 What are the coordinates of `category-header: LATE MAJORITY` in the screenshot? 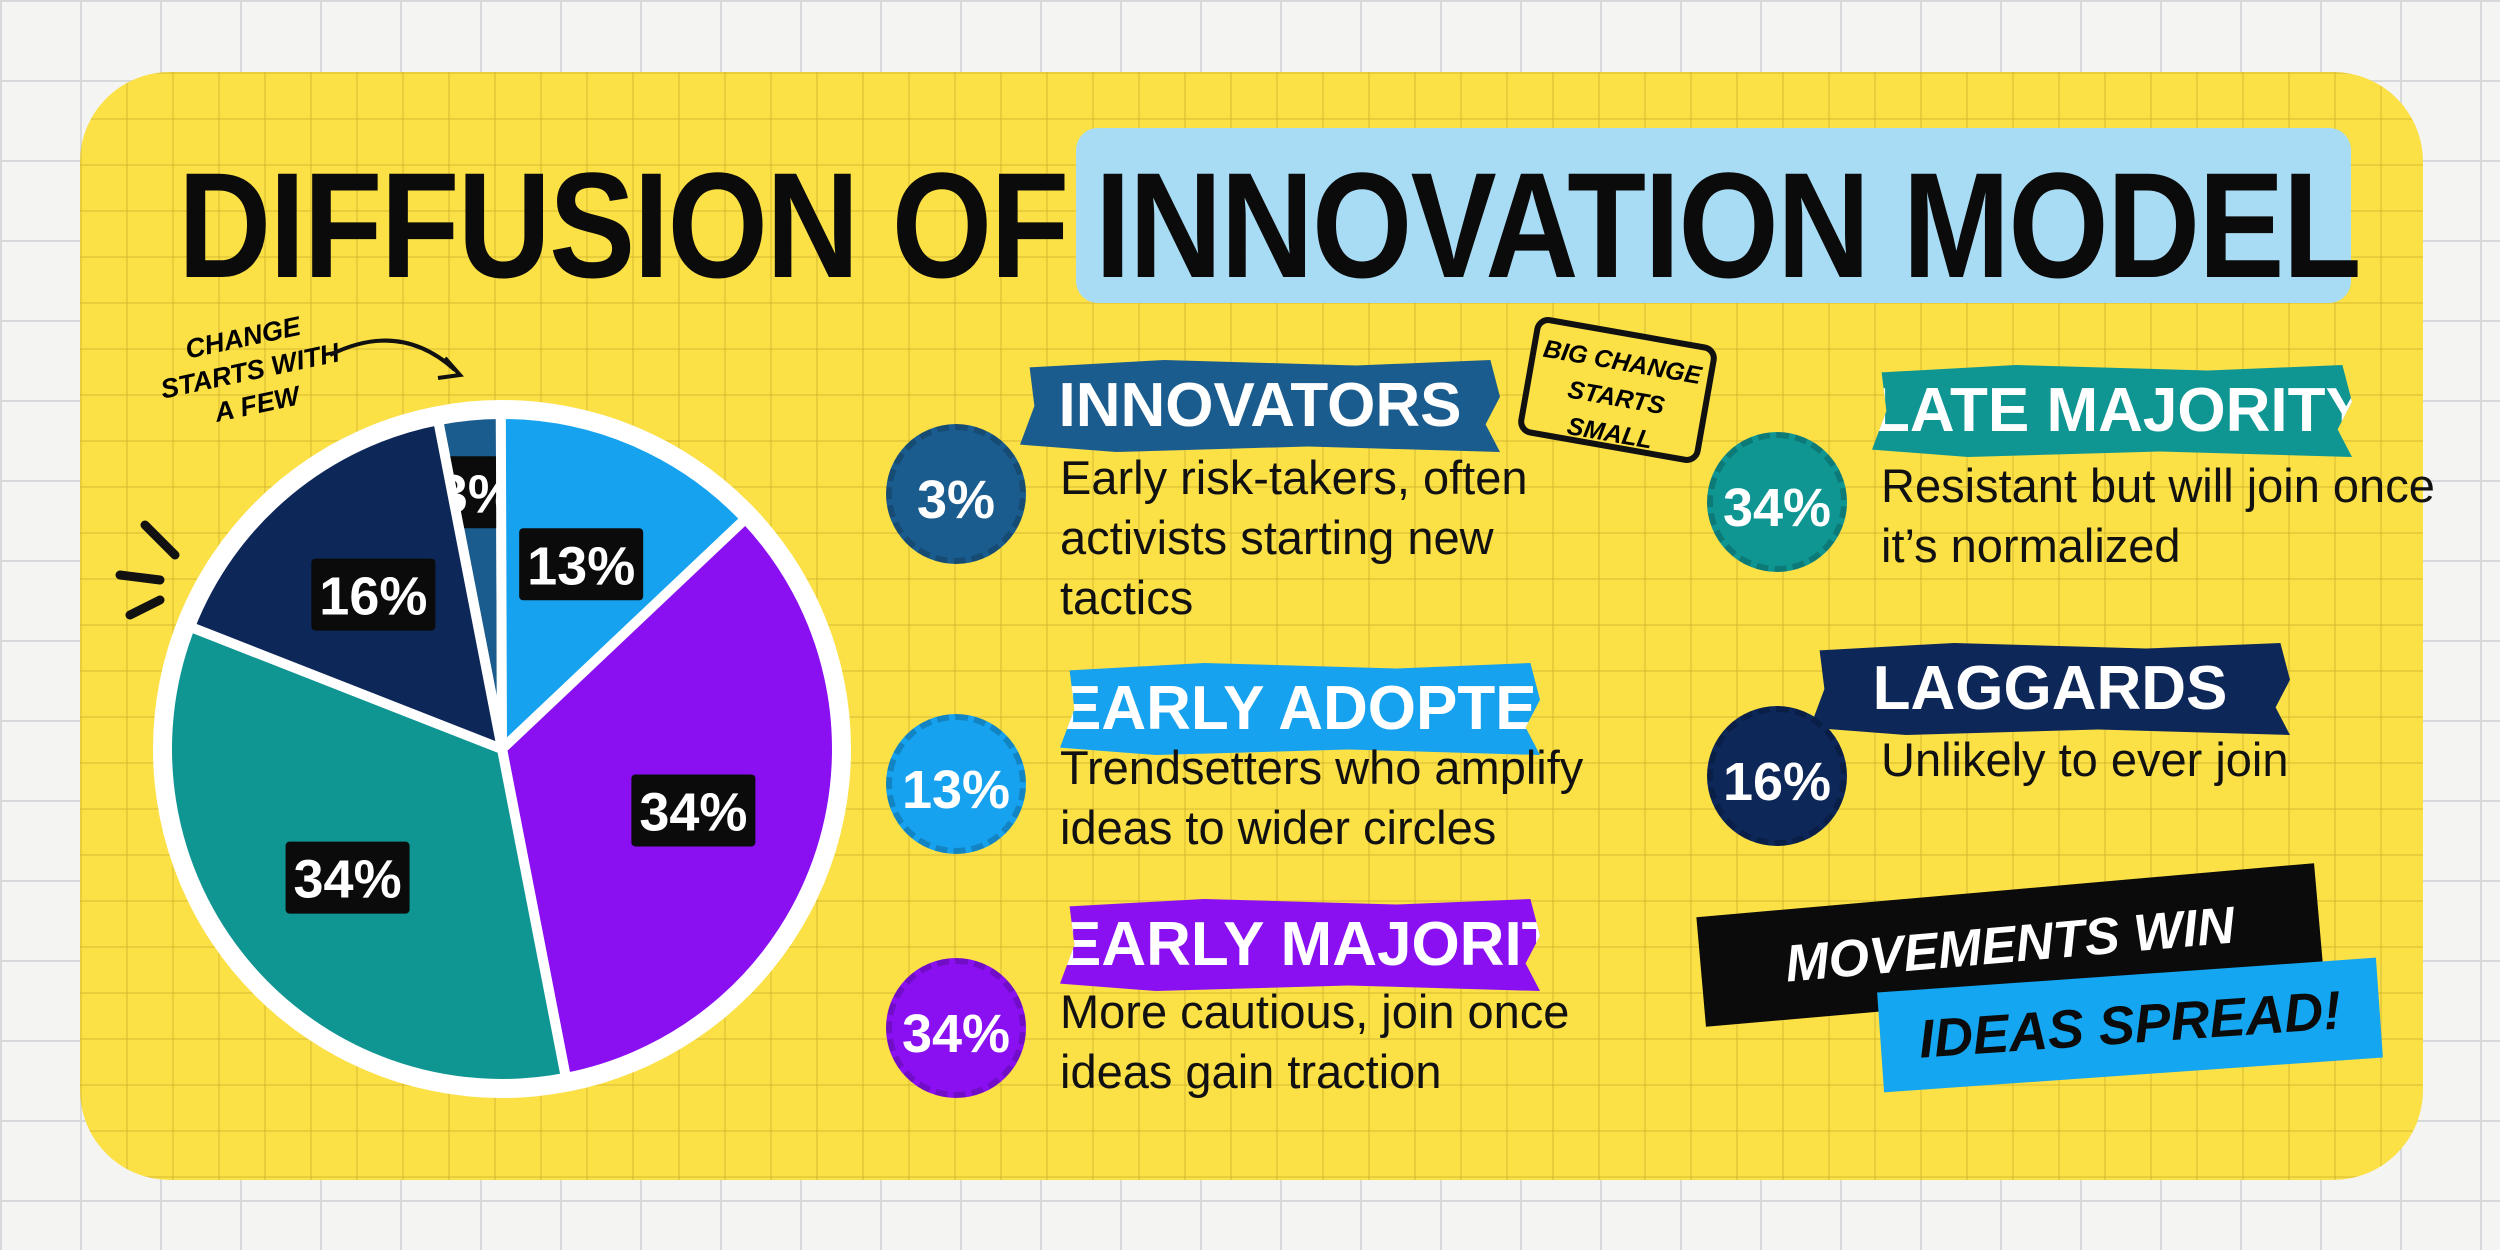 It's located at (2112, 411).